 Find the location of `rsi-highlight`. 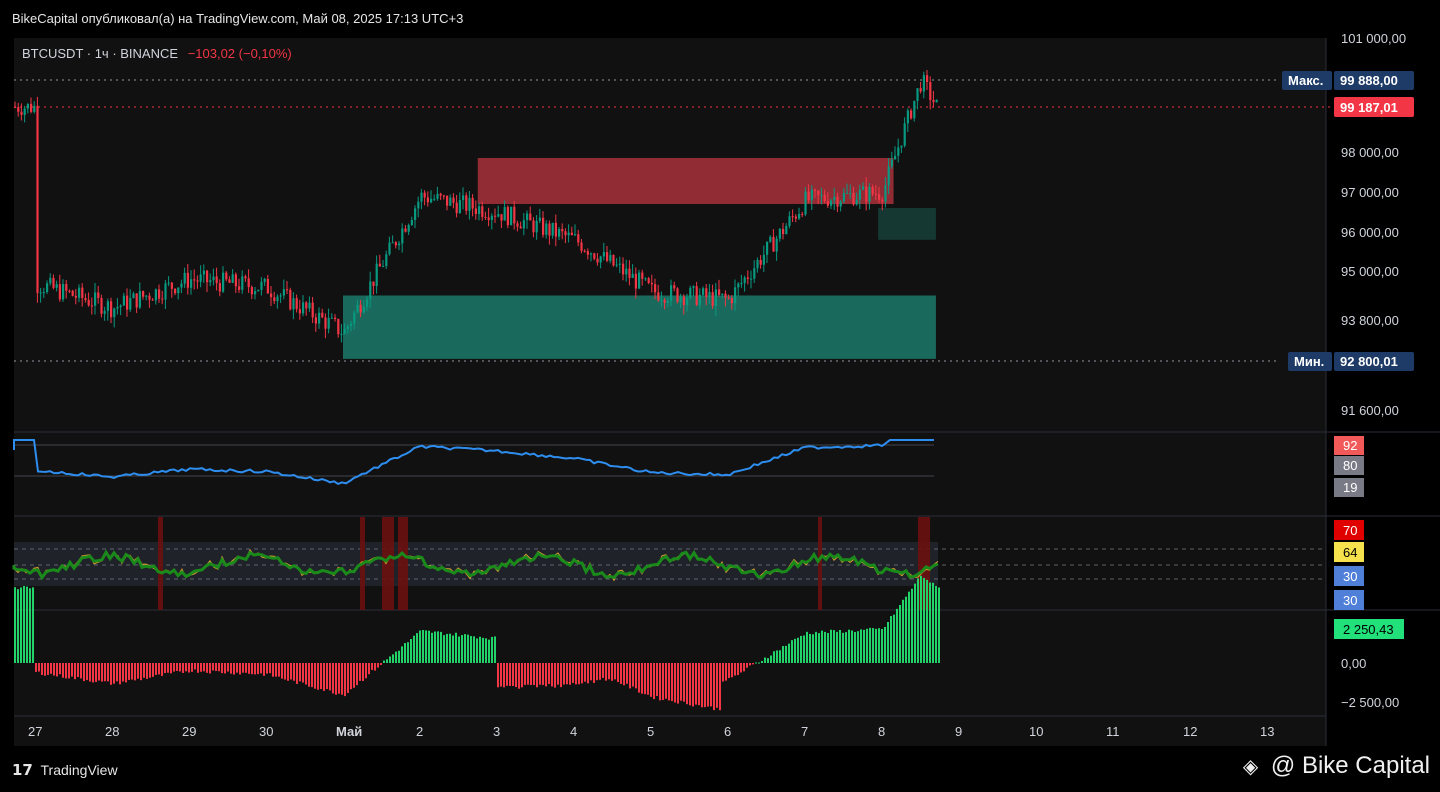

rsi-highlight is located at coordinates (820, 563).